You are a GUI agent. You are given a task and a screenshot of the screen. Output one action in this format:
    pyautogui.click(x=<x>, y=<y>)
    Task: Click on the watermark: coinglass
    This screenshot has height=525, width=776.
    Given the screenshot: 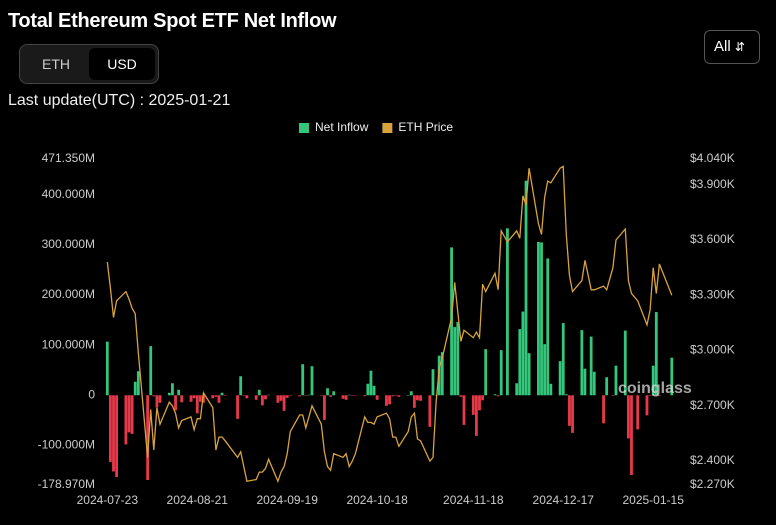 What is the action you would take?
    pyautogui.click(x=655, y=388)
    